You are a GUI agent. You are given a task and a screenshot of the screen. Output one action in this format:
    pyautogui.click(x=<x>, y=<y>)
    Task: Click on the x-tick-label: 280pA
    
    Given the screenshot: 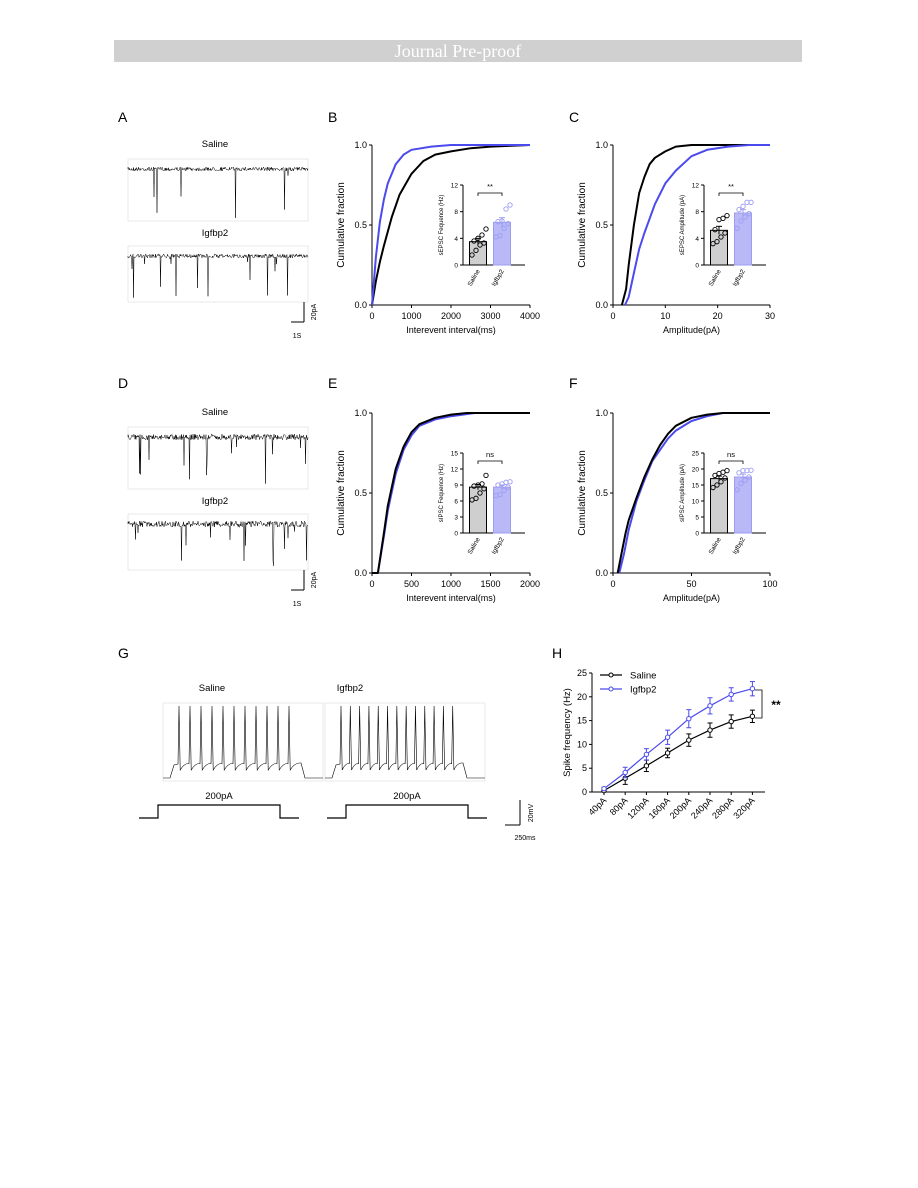 What is the action you would take?
    pyautogui.click(x=722, y=807)
    